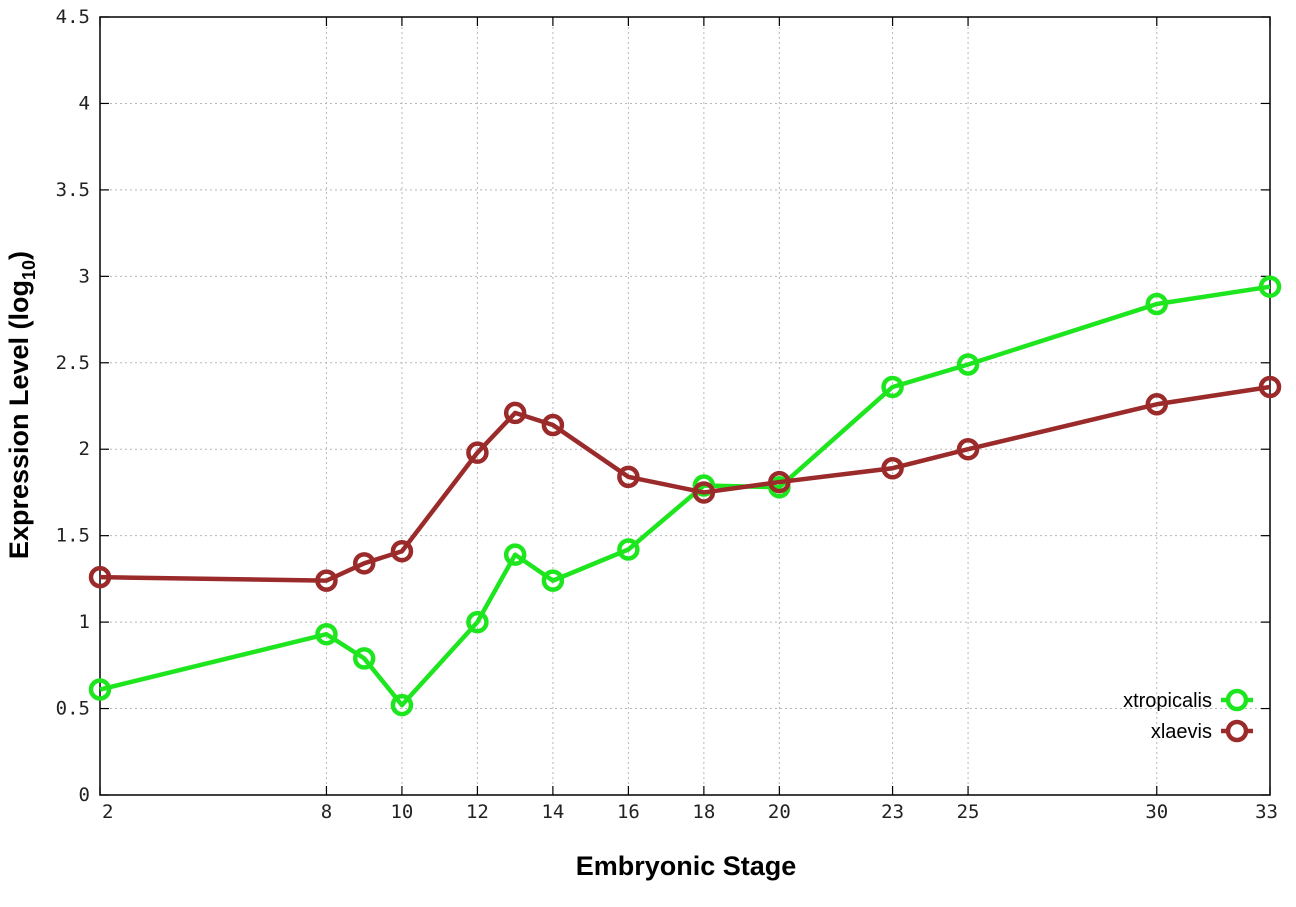  Describe the element at coordinates (73, 709) in the screenshot. I see `y-tick-label: 0.5` at that location.